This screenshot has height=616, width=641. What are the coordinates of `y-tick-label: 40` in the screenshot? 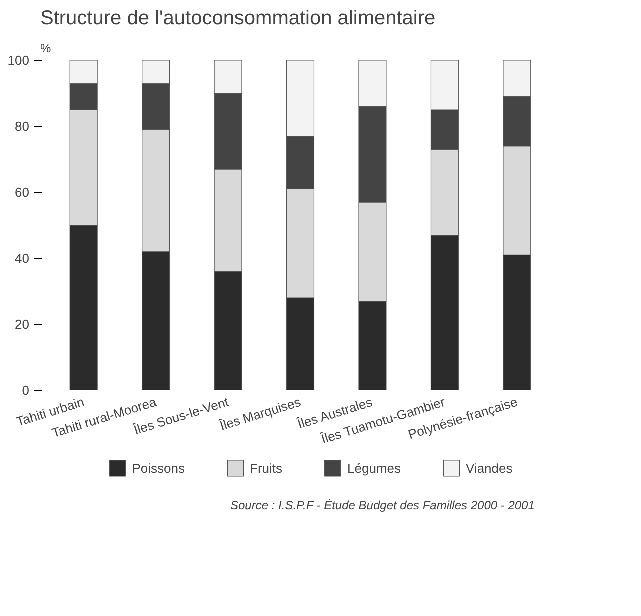 It's located at (22, 258).